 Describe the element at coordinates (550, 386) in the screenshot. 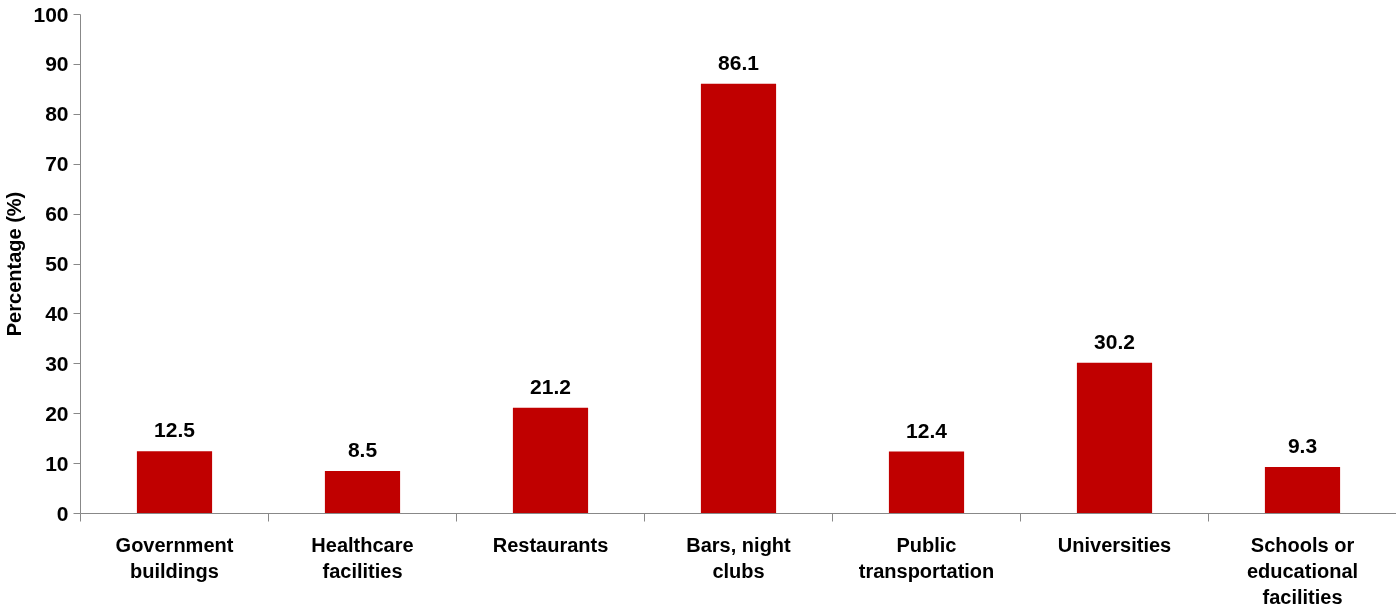

I see `data-label: 21.2` at that location.